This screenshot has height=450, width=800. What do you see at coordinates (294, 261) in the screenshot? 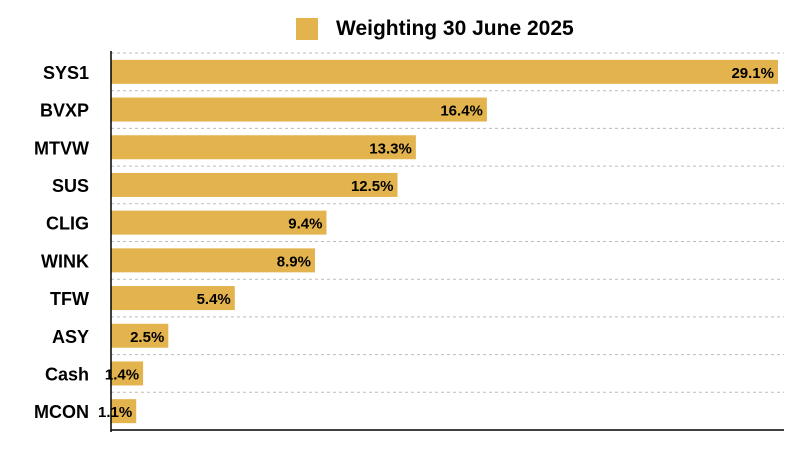
I see `data-label: 8.9%` at bounding box center [294, 261].